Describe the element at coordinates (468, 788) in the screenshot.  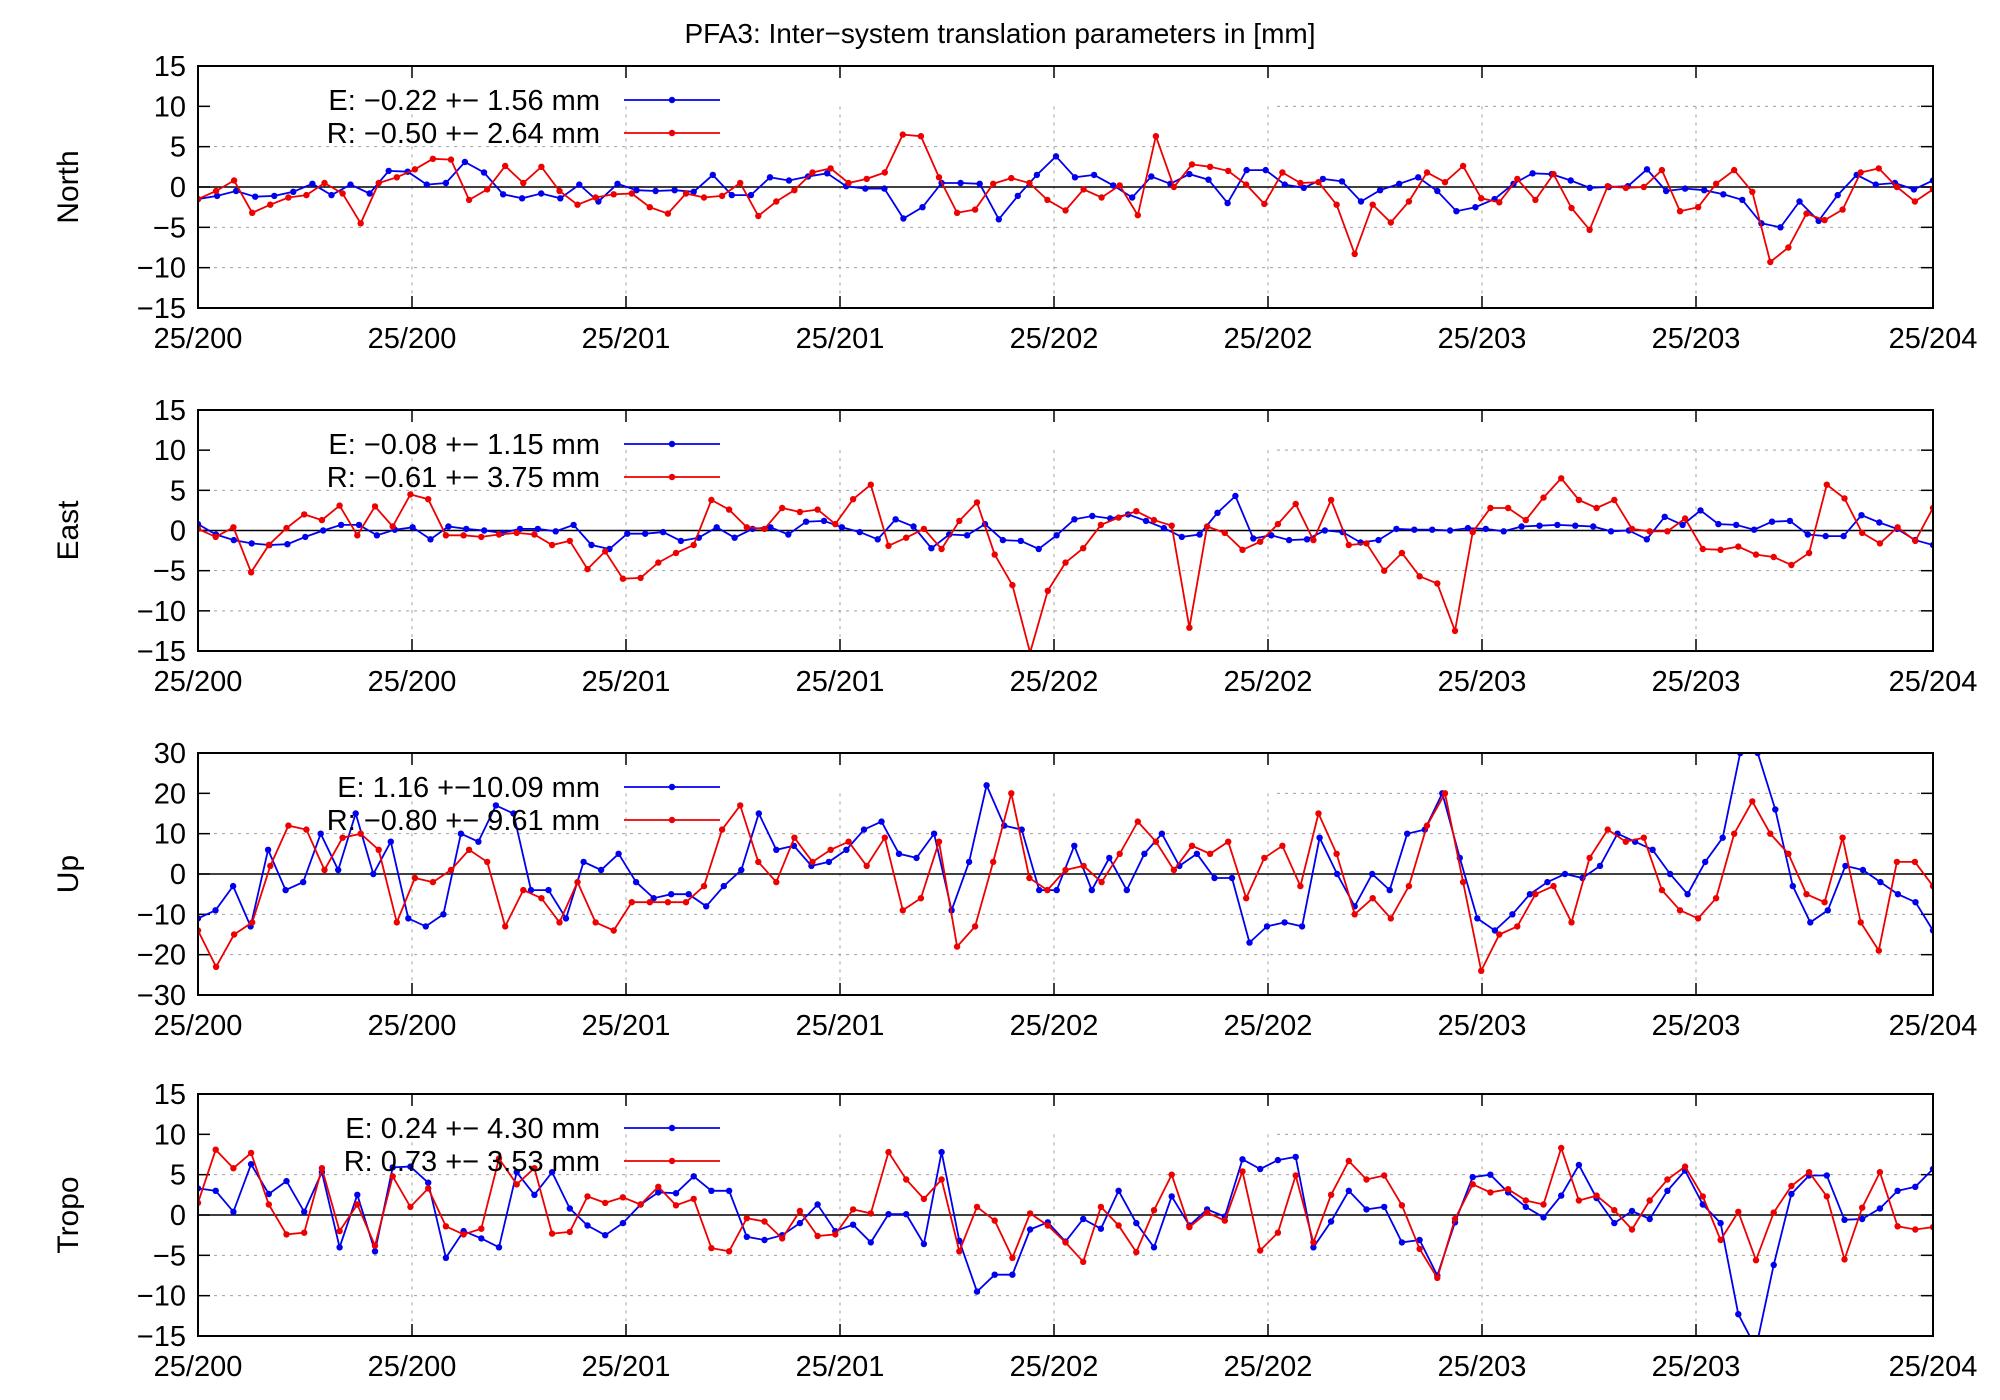
I see `legend-label: E: 1.16 +−10.09 mm` at that location.